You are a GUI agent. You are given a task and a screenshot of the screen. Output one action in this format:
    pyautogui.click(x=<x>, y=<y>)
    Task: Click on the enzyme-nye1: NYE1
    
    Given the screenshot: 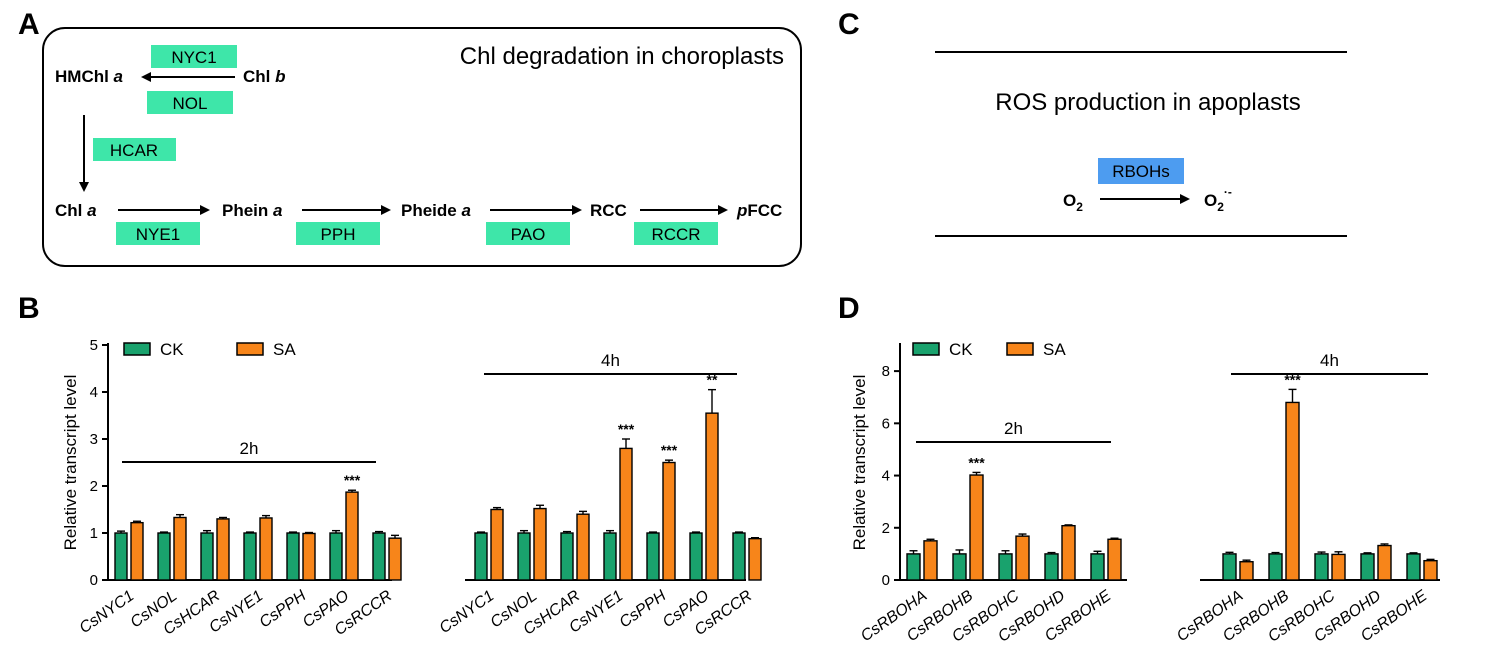 What is the action you would take?
    pyautogui.click(x=158, y=233)
    